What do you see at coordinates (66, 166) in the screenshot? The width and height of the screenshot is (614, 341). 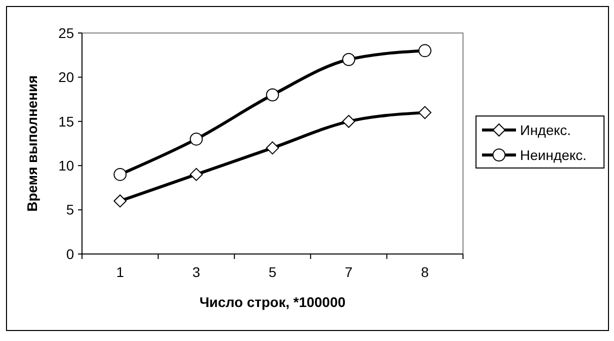 I see `y-tick-label: 10` at bounding box center [66, 166].